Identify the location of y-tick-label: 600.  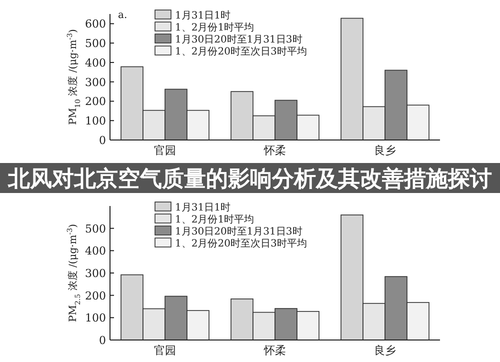
(95, 24).